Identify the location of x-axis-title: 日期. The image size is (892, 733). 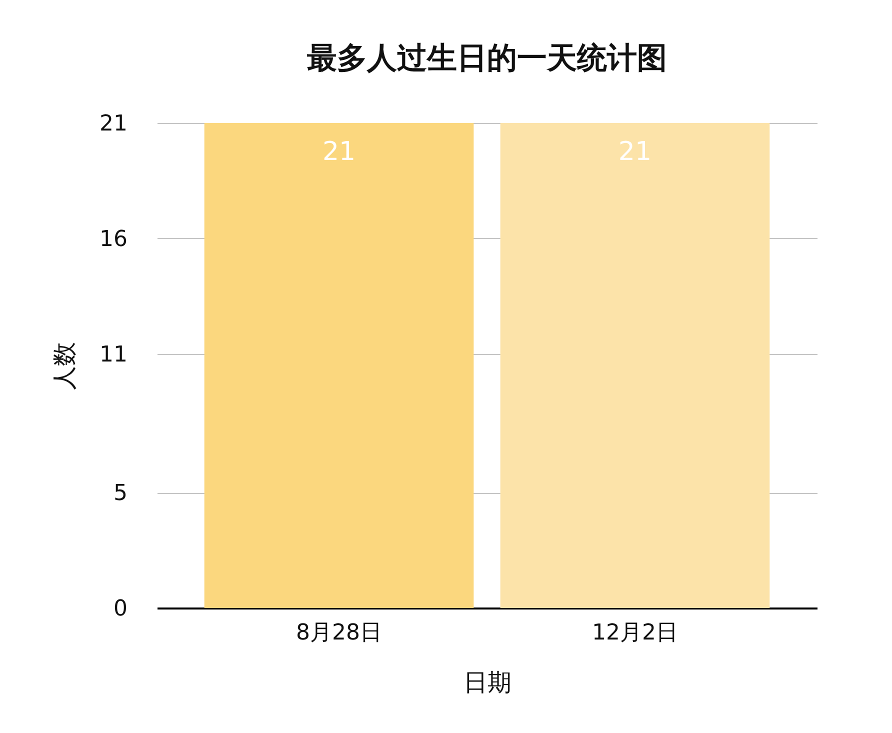
(488, 682).